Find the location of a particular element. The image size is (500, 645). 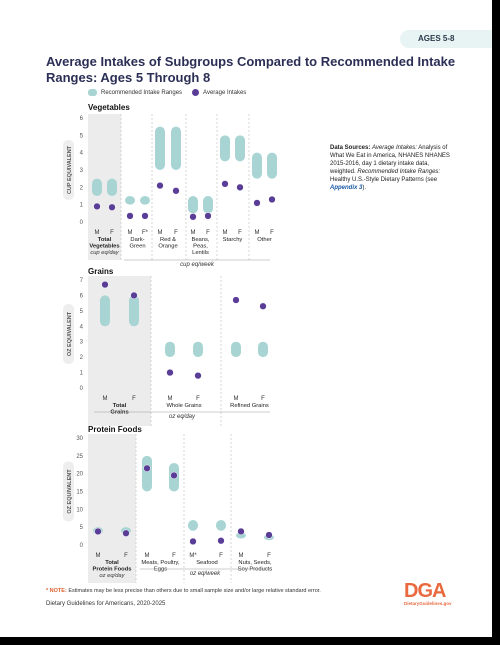

chart-2-ytick-2: 10 is located at coordinates (79, 510).